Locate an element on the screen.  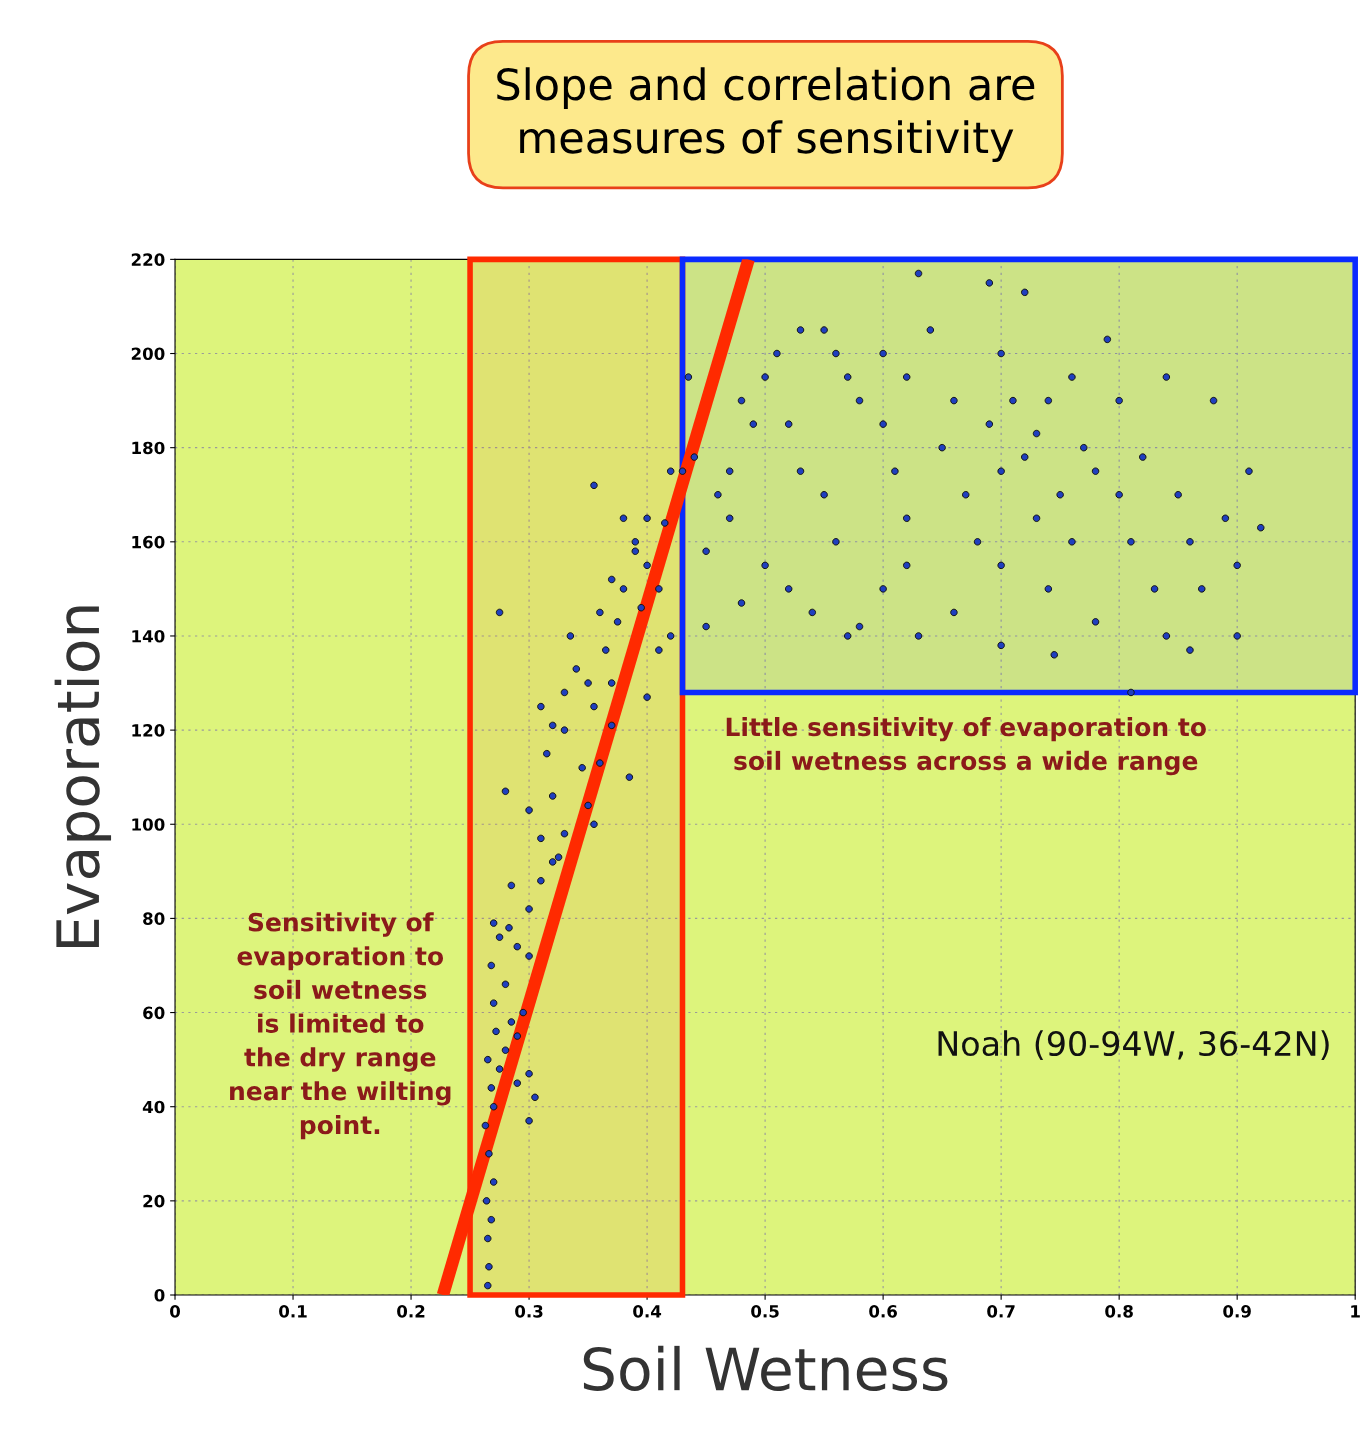
x-tick-label: 0.8 is located at coordinates (1119, 1311).